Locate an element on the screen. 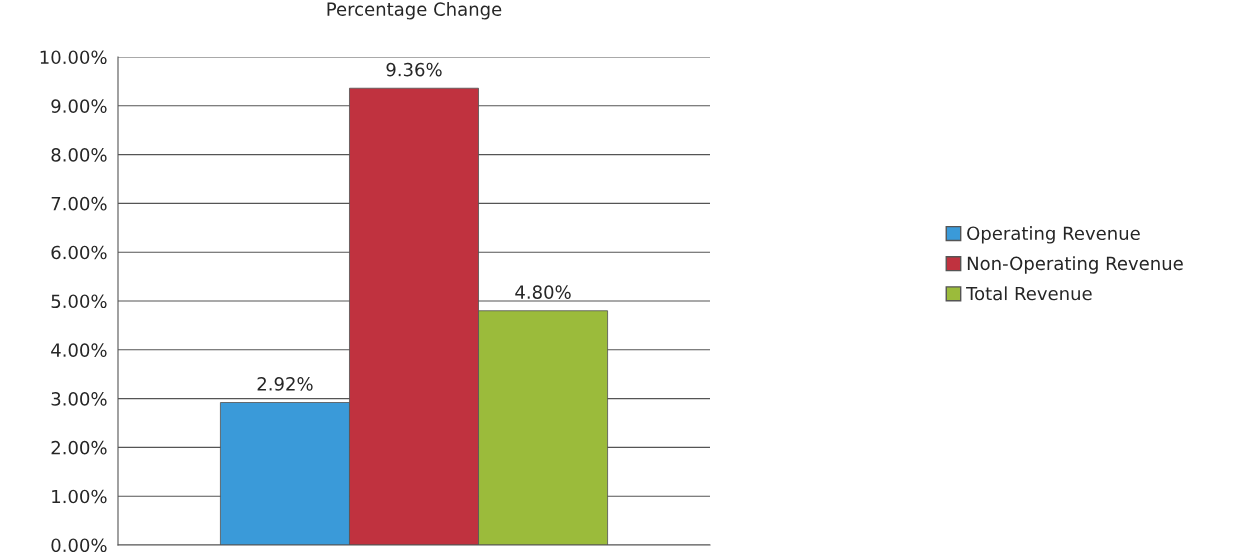 The image size is (1240, 552). y-tick-label: 5.00% is located at coordinates (79, 301).